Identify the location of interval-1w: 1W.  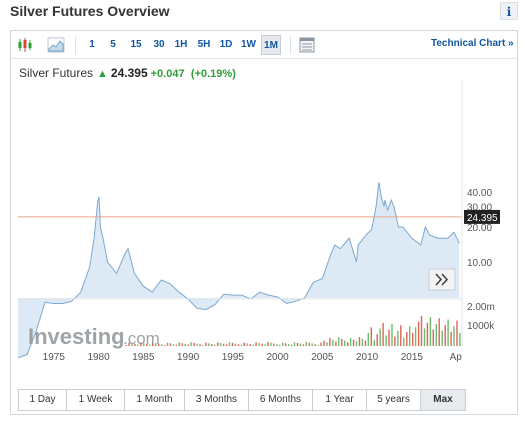
(248, 44).